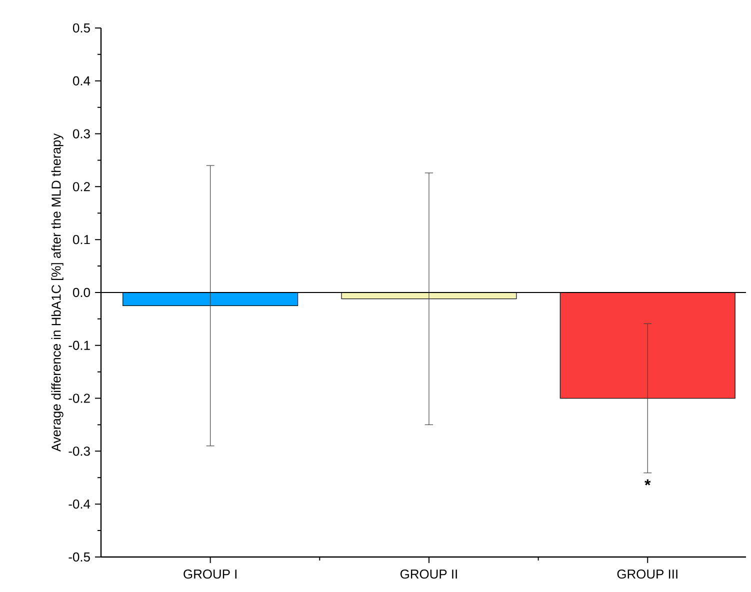  Describe the element at coordinates (81, 133) in the screenshot. I see `y-tick-label: 0.3` at that location.